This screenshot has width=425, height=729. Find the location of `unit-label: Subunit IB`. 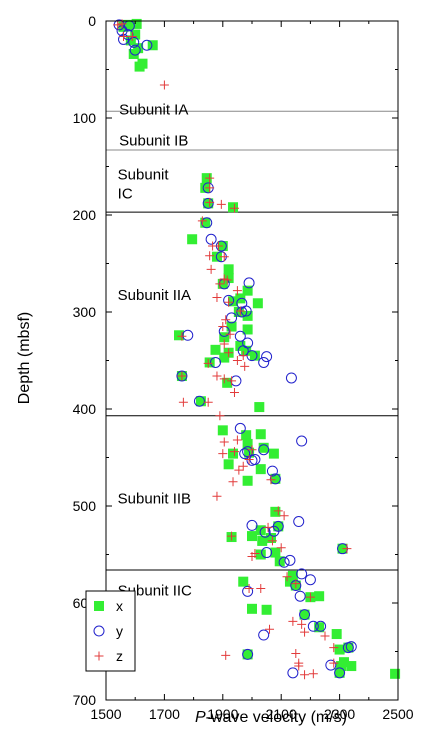

unit-label: Subunit IB is located at coordinates (153, 141).